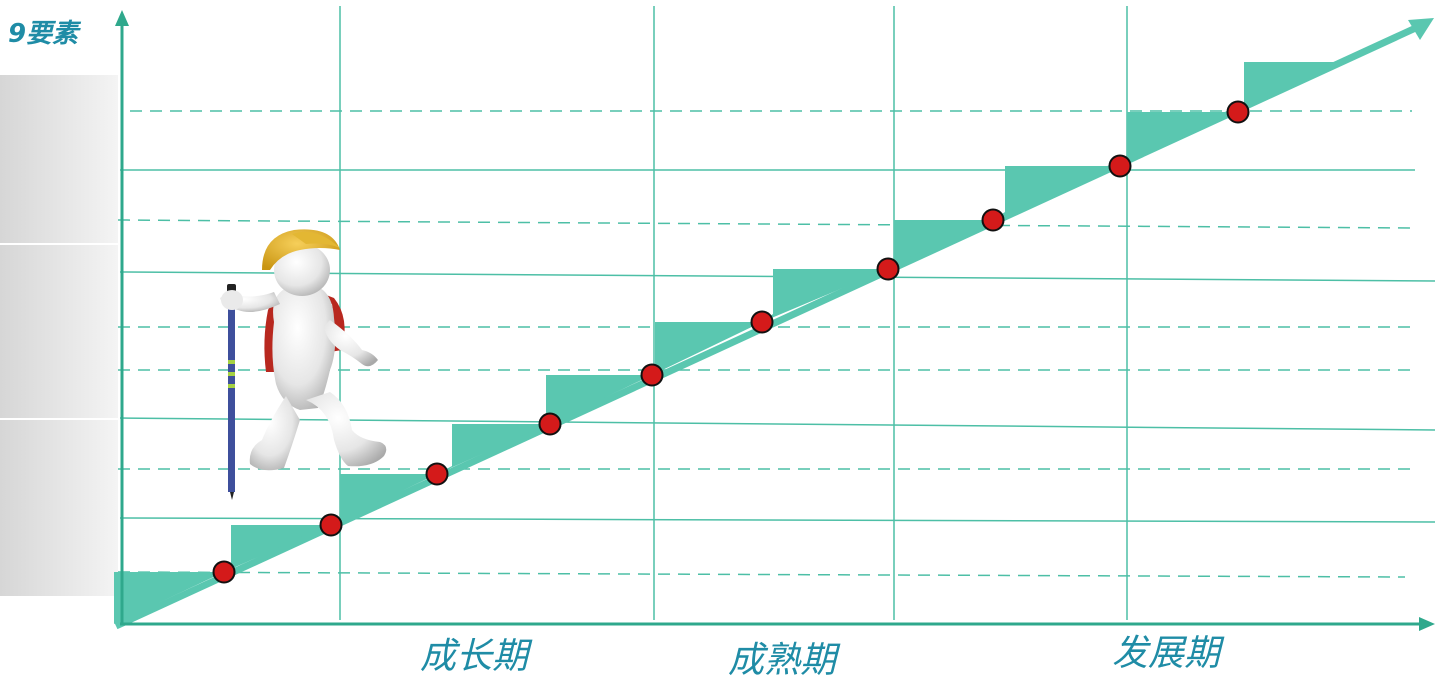 The height and width of the screenshot is (680, 1435). What do you see at coordinates (231, 392) in the screenshot?
I see `trekking-pole` at bounding box center [231, 392].